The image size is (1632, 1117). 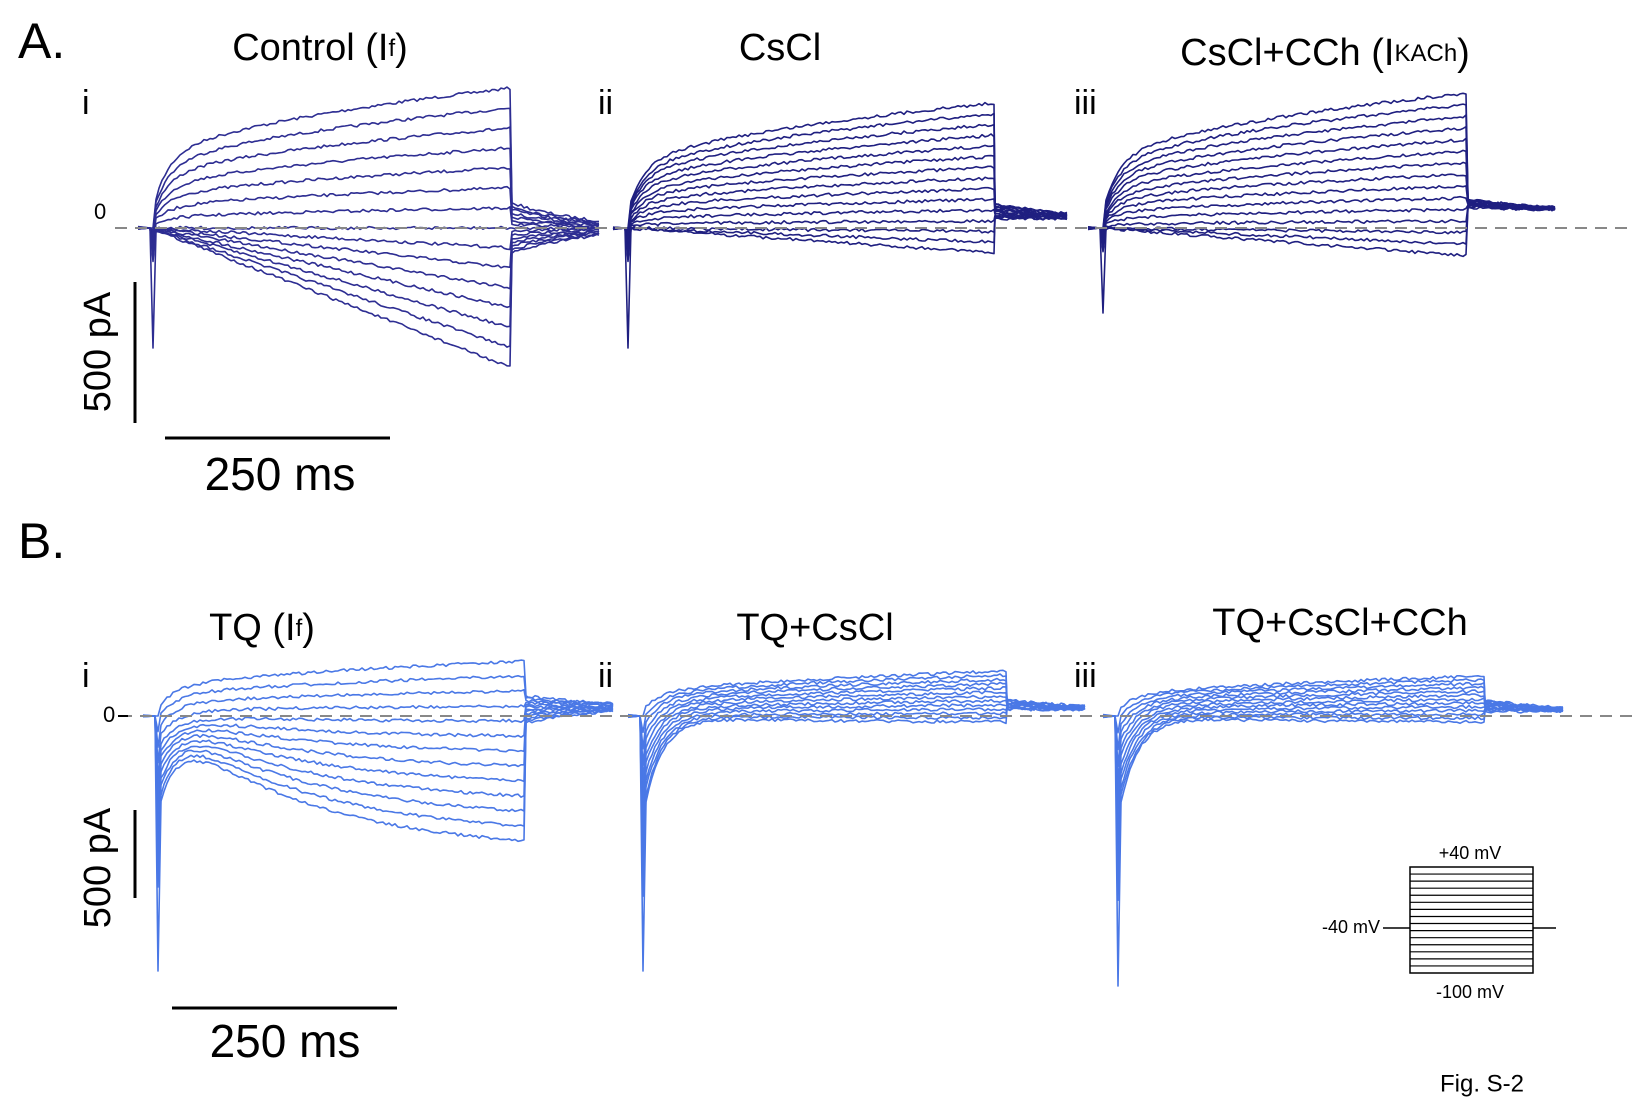 What do you see at coordinates (41, 541) in the screenshot?
I see `panel-label: B.` at bounding box center [41, 541].